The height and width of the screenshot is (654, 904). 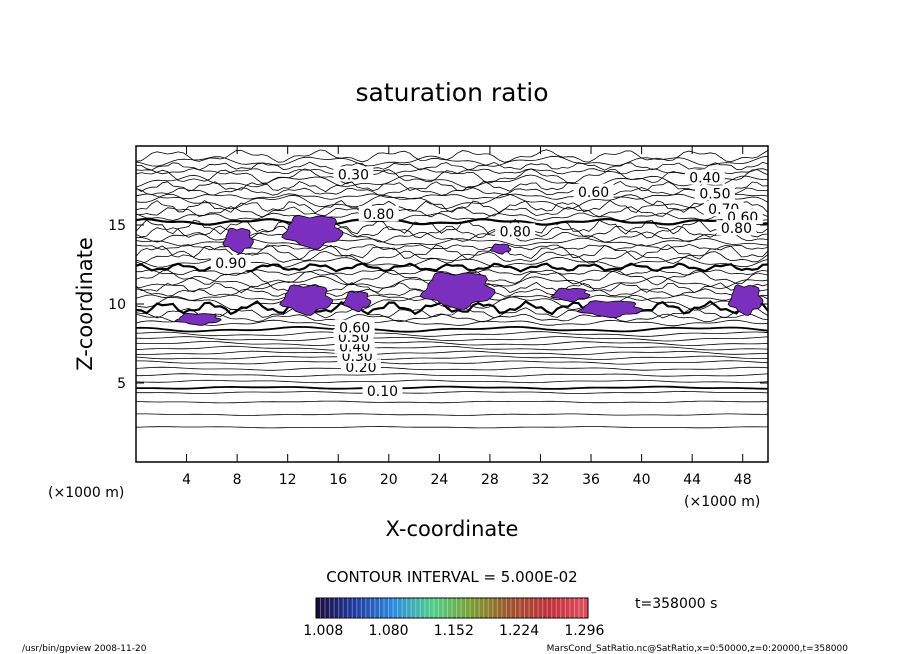 What do you see at coordinates (323, 631) in the screenshot?
I see `colorbar-tick-label: 1.008` at bounding box center [323, 631].